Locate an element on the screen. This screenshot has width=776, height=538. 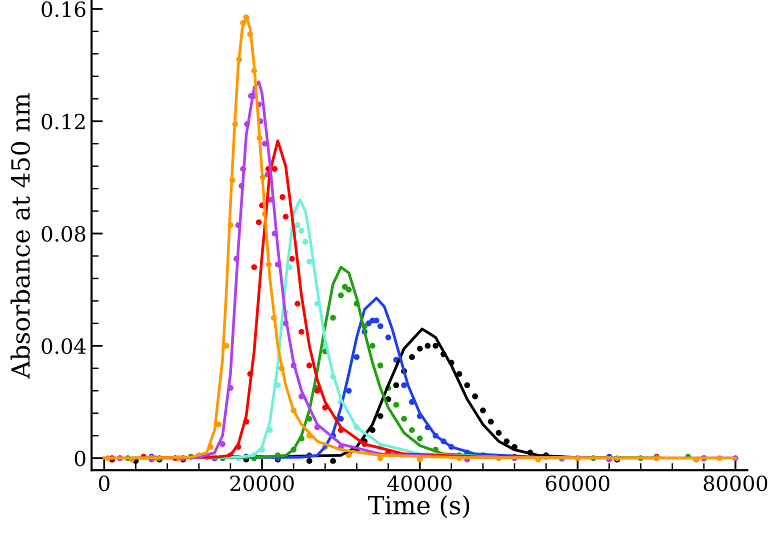
y-tick-label: 0.04 is located at coordinates (64, 346).